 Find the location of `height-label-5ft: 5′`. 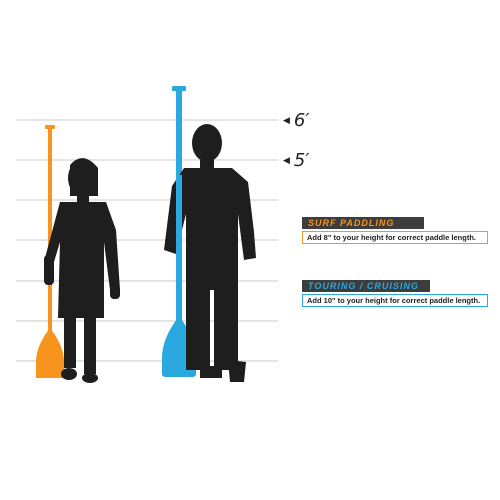

height-label-5ft: 5′ is located at coordinates (301, 160).